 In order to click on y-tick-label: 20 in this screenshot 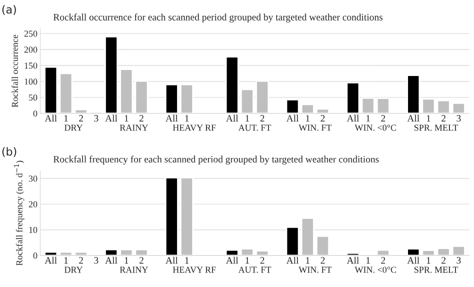, I will do `click(33, 204)`.